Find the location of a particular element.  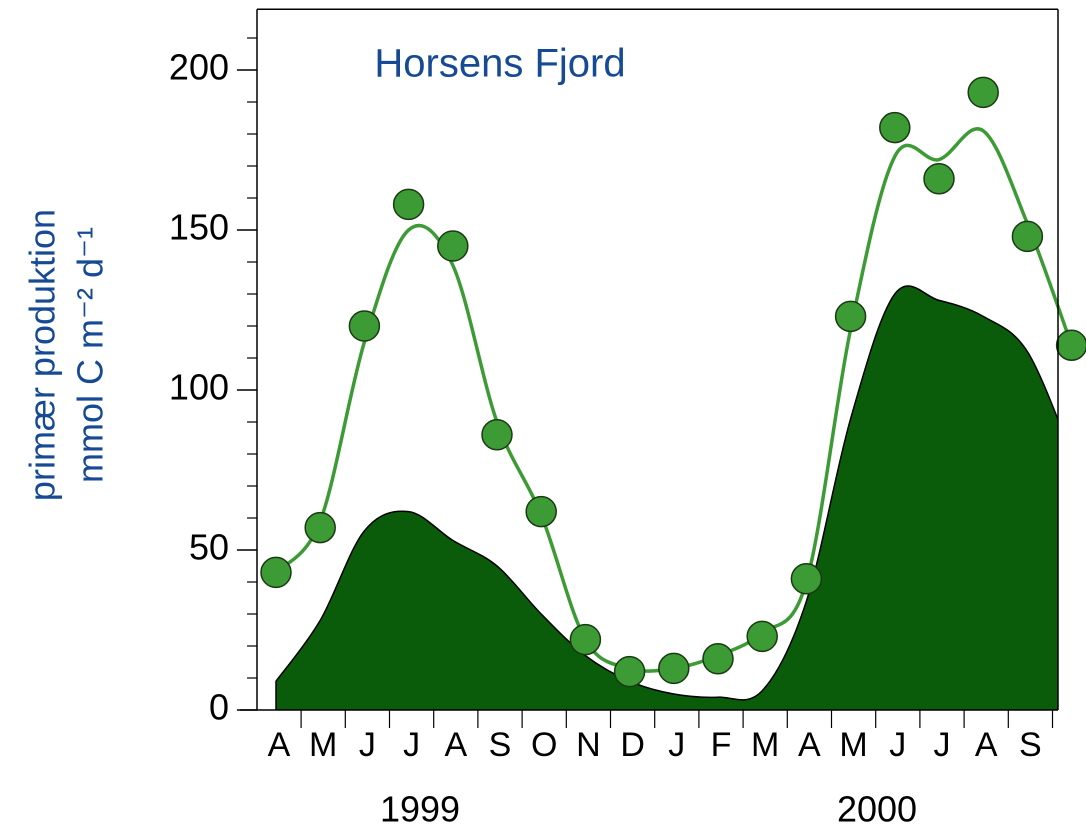

year-label: 1999 is located at coordinates (420, 809).